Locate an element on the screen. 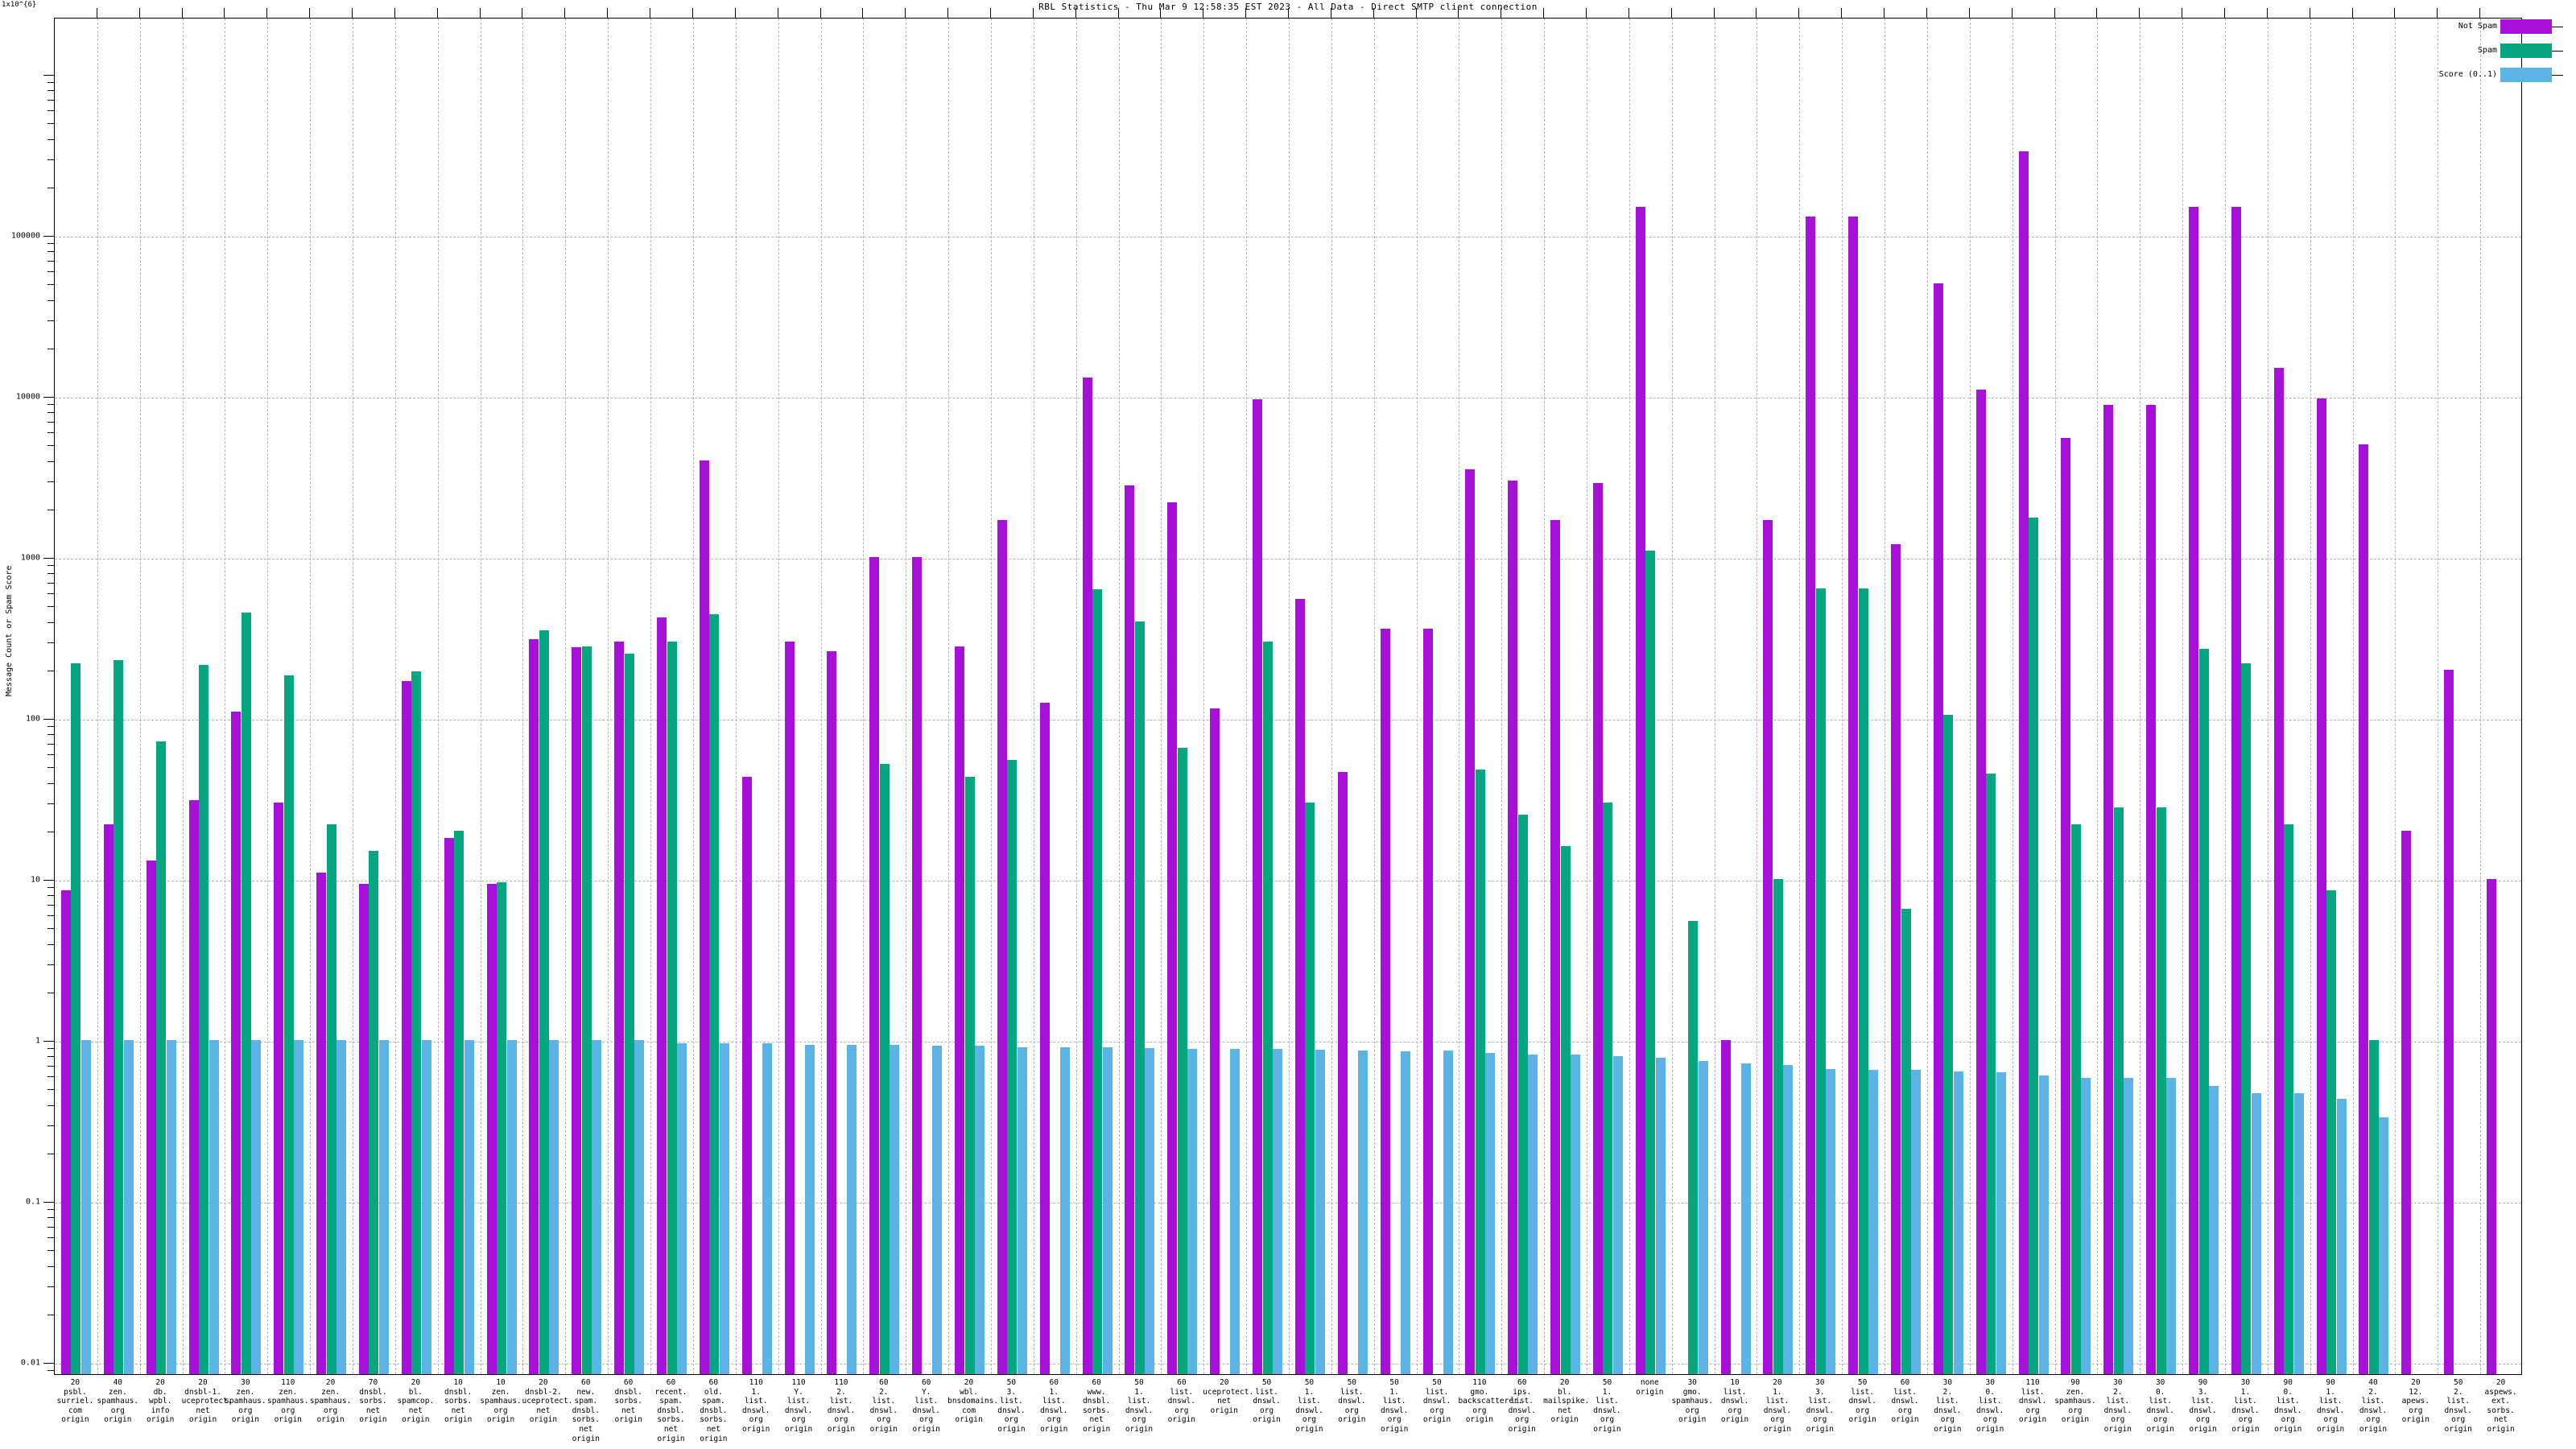 The image size is (2576, 1449). x-label-domain-part: gmo. is located at coordinates (1692, 1392).